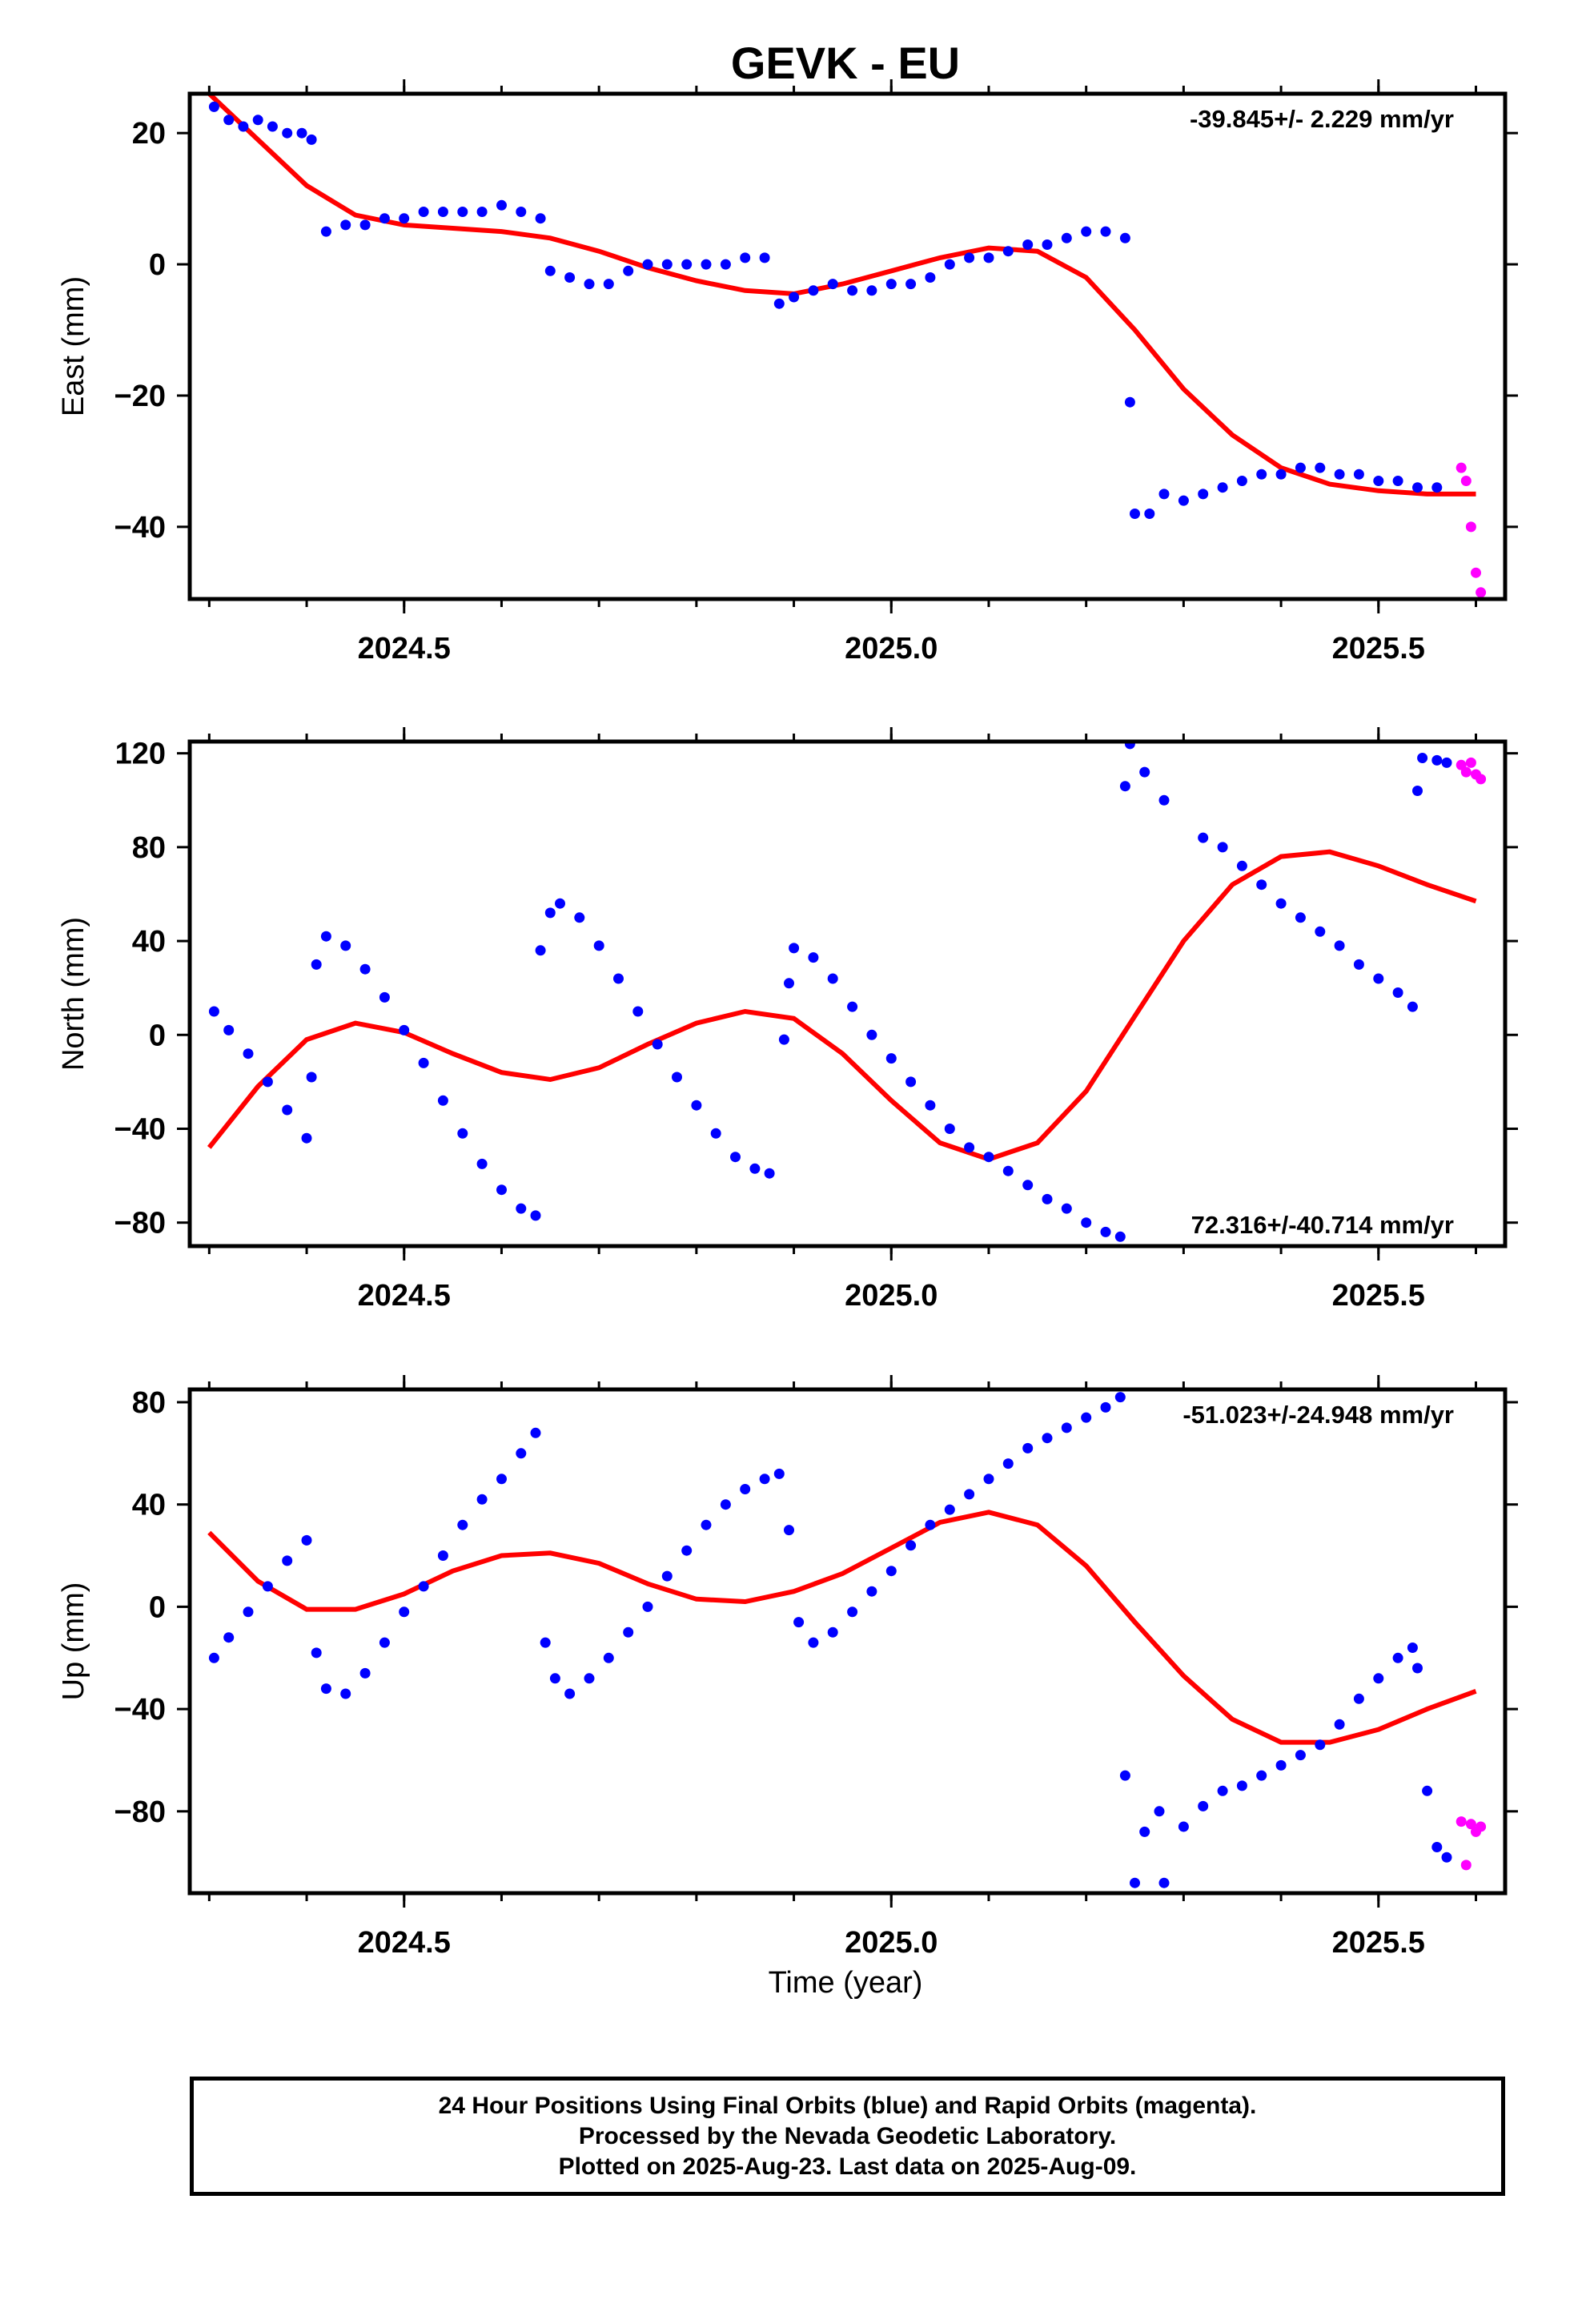  Describe the element at coordinates (1466, 772) in the screenshot. I see `north-rapid-point` at that location.